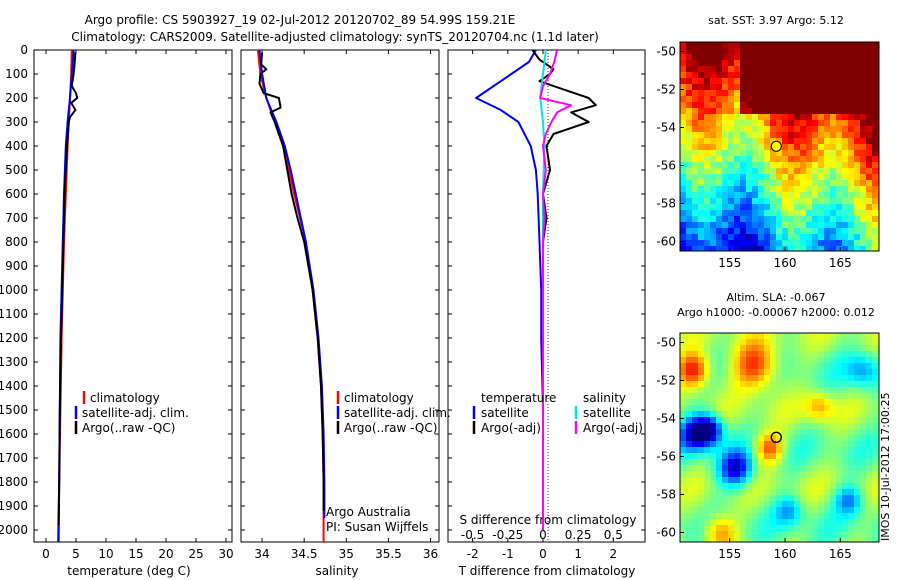 The height and width of the screenshot is (580, 900). Describe the element at coordinates (604, 398) in the screenshot. I see `legend-header-salinity: salinity` at that location.